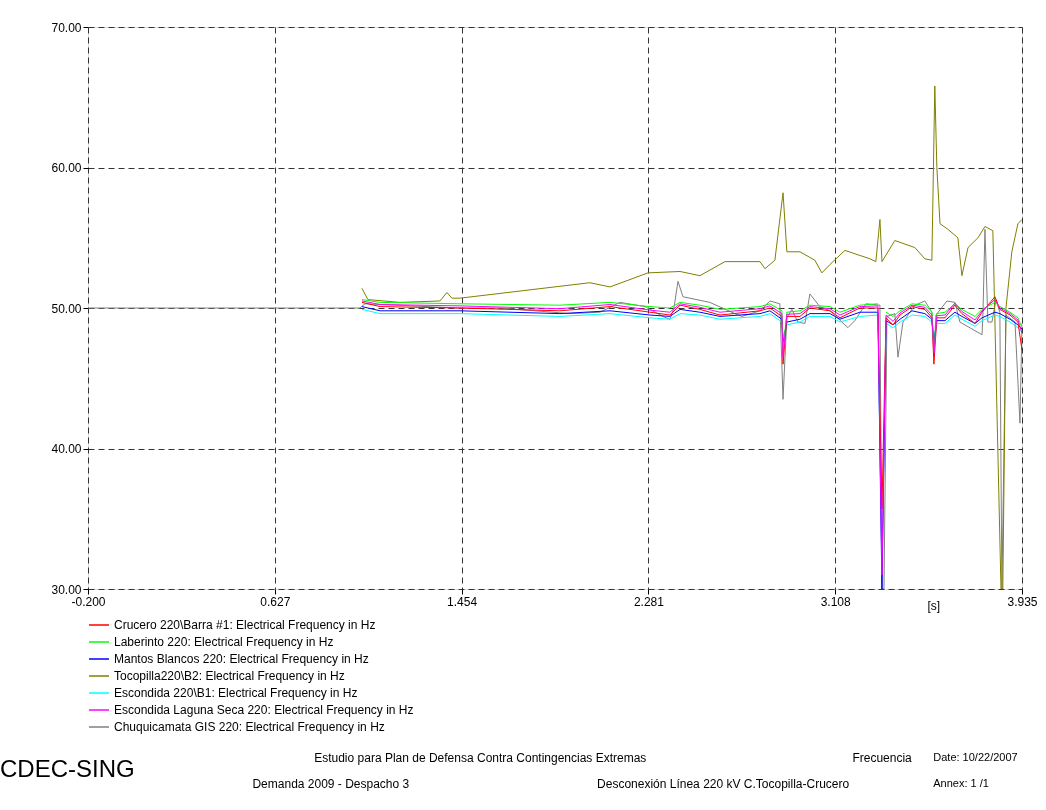 Image resolution: width=1046 pixels, height=810 pixels. Describe the element at coordinates (66, 589) in the screenshot. I see `y-tick-label: 30.00` at that location.